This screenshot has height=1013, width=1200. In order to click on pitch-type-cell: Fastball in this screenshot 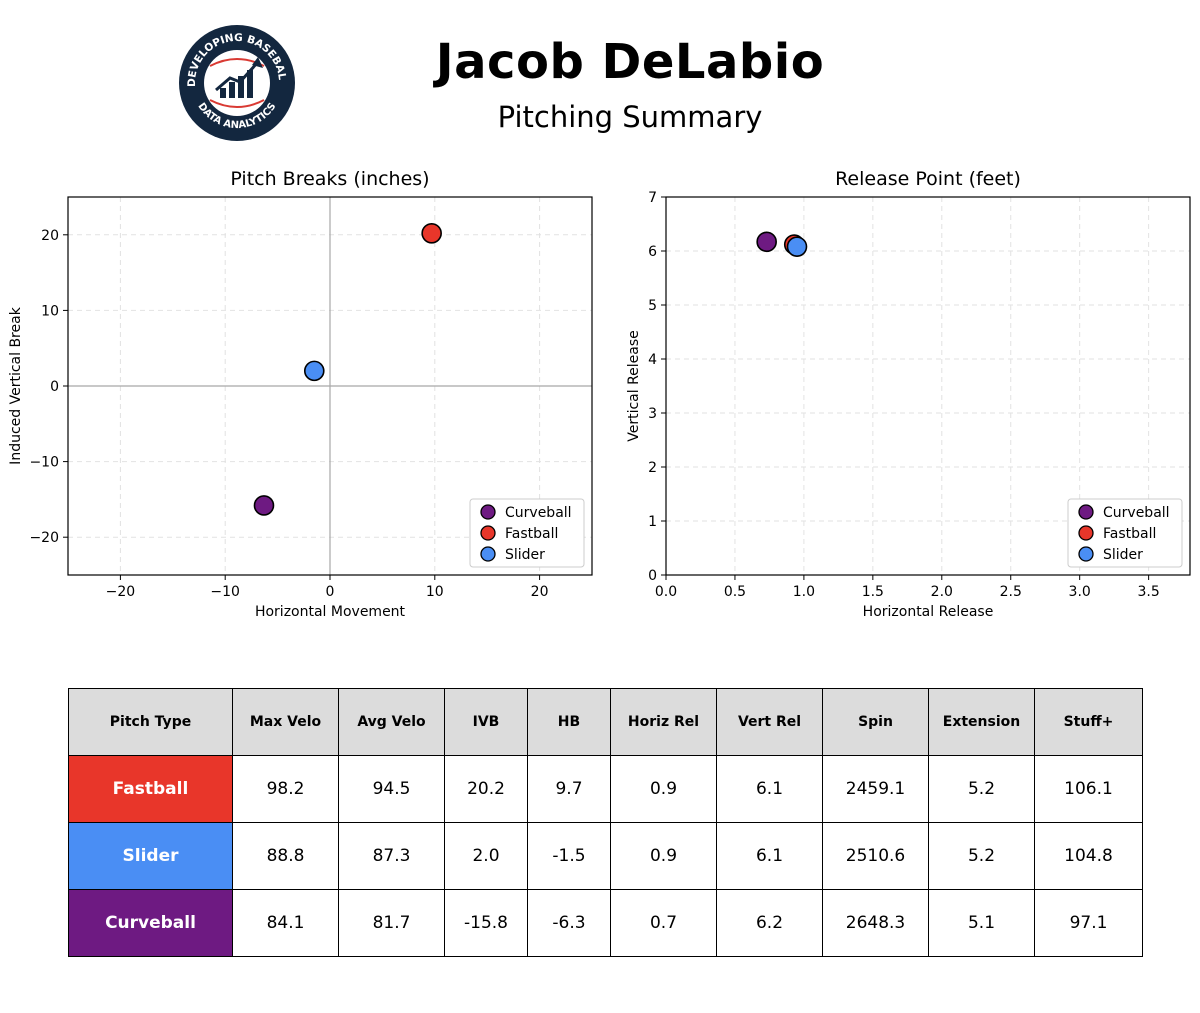, I will do `click(150, 789)`.